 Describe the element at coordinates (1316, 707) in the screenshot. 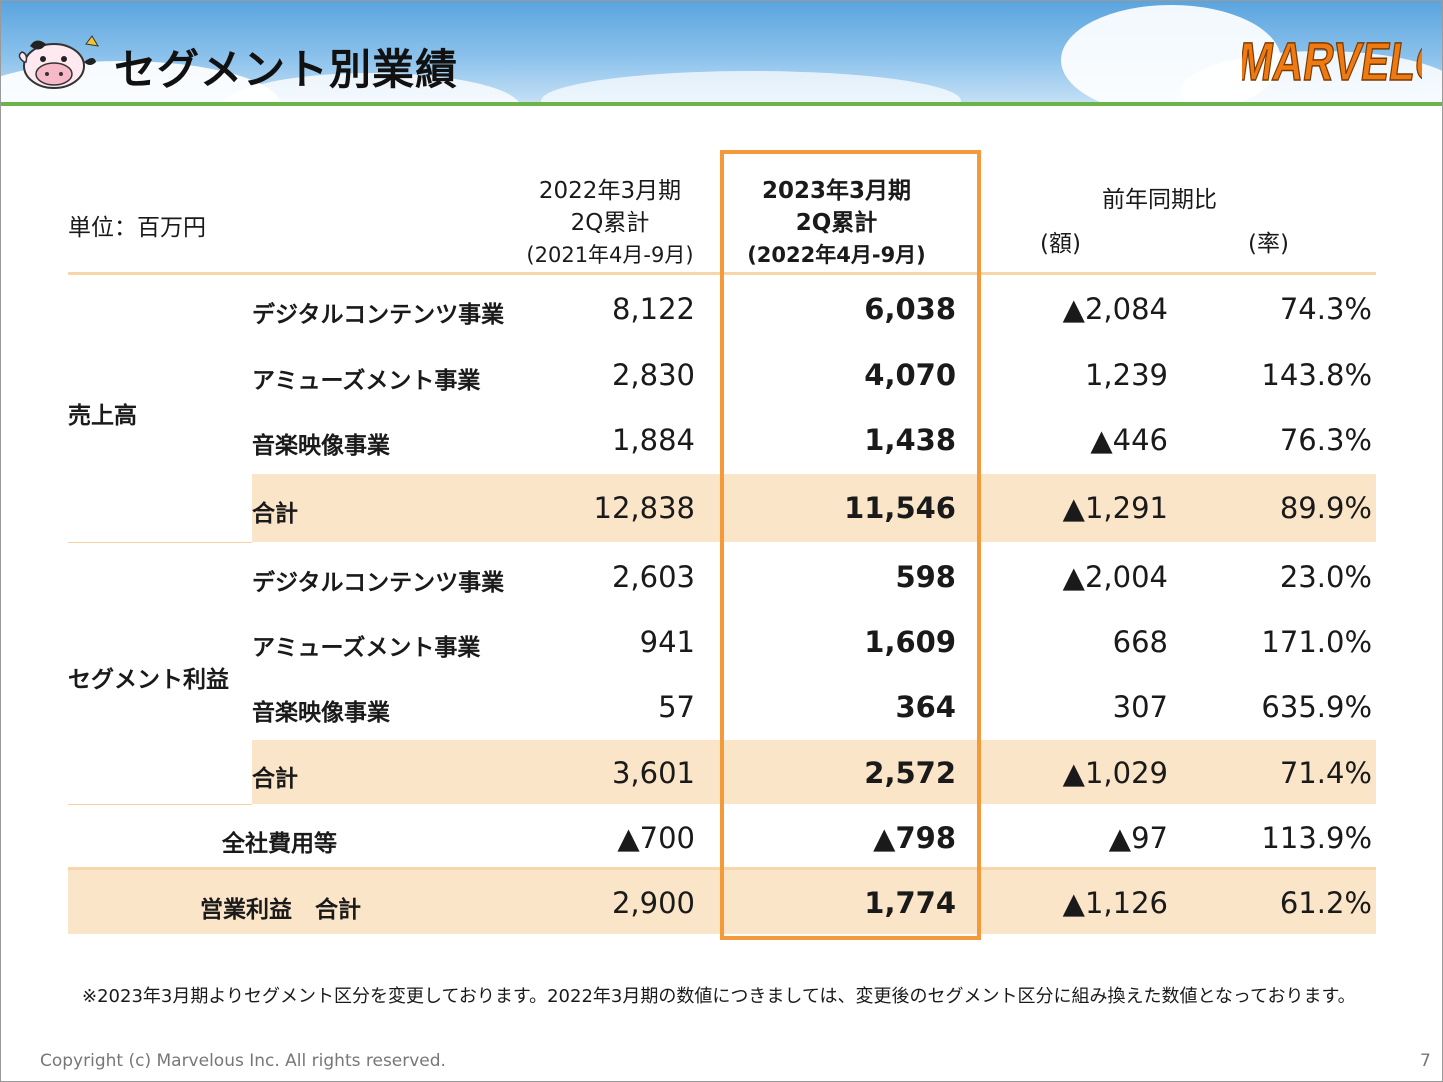

I see `cell-rate: 635.9%` at that location.